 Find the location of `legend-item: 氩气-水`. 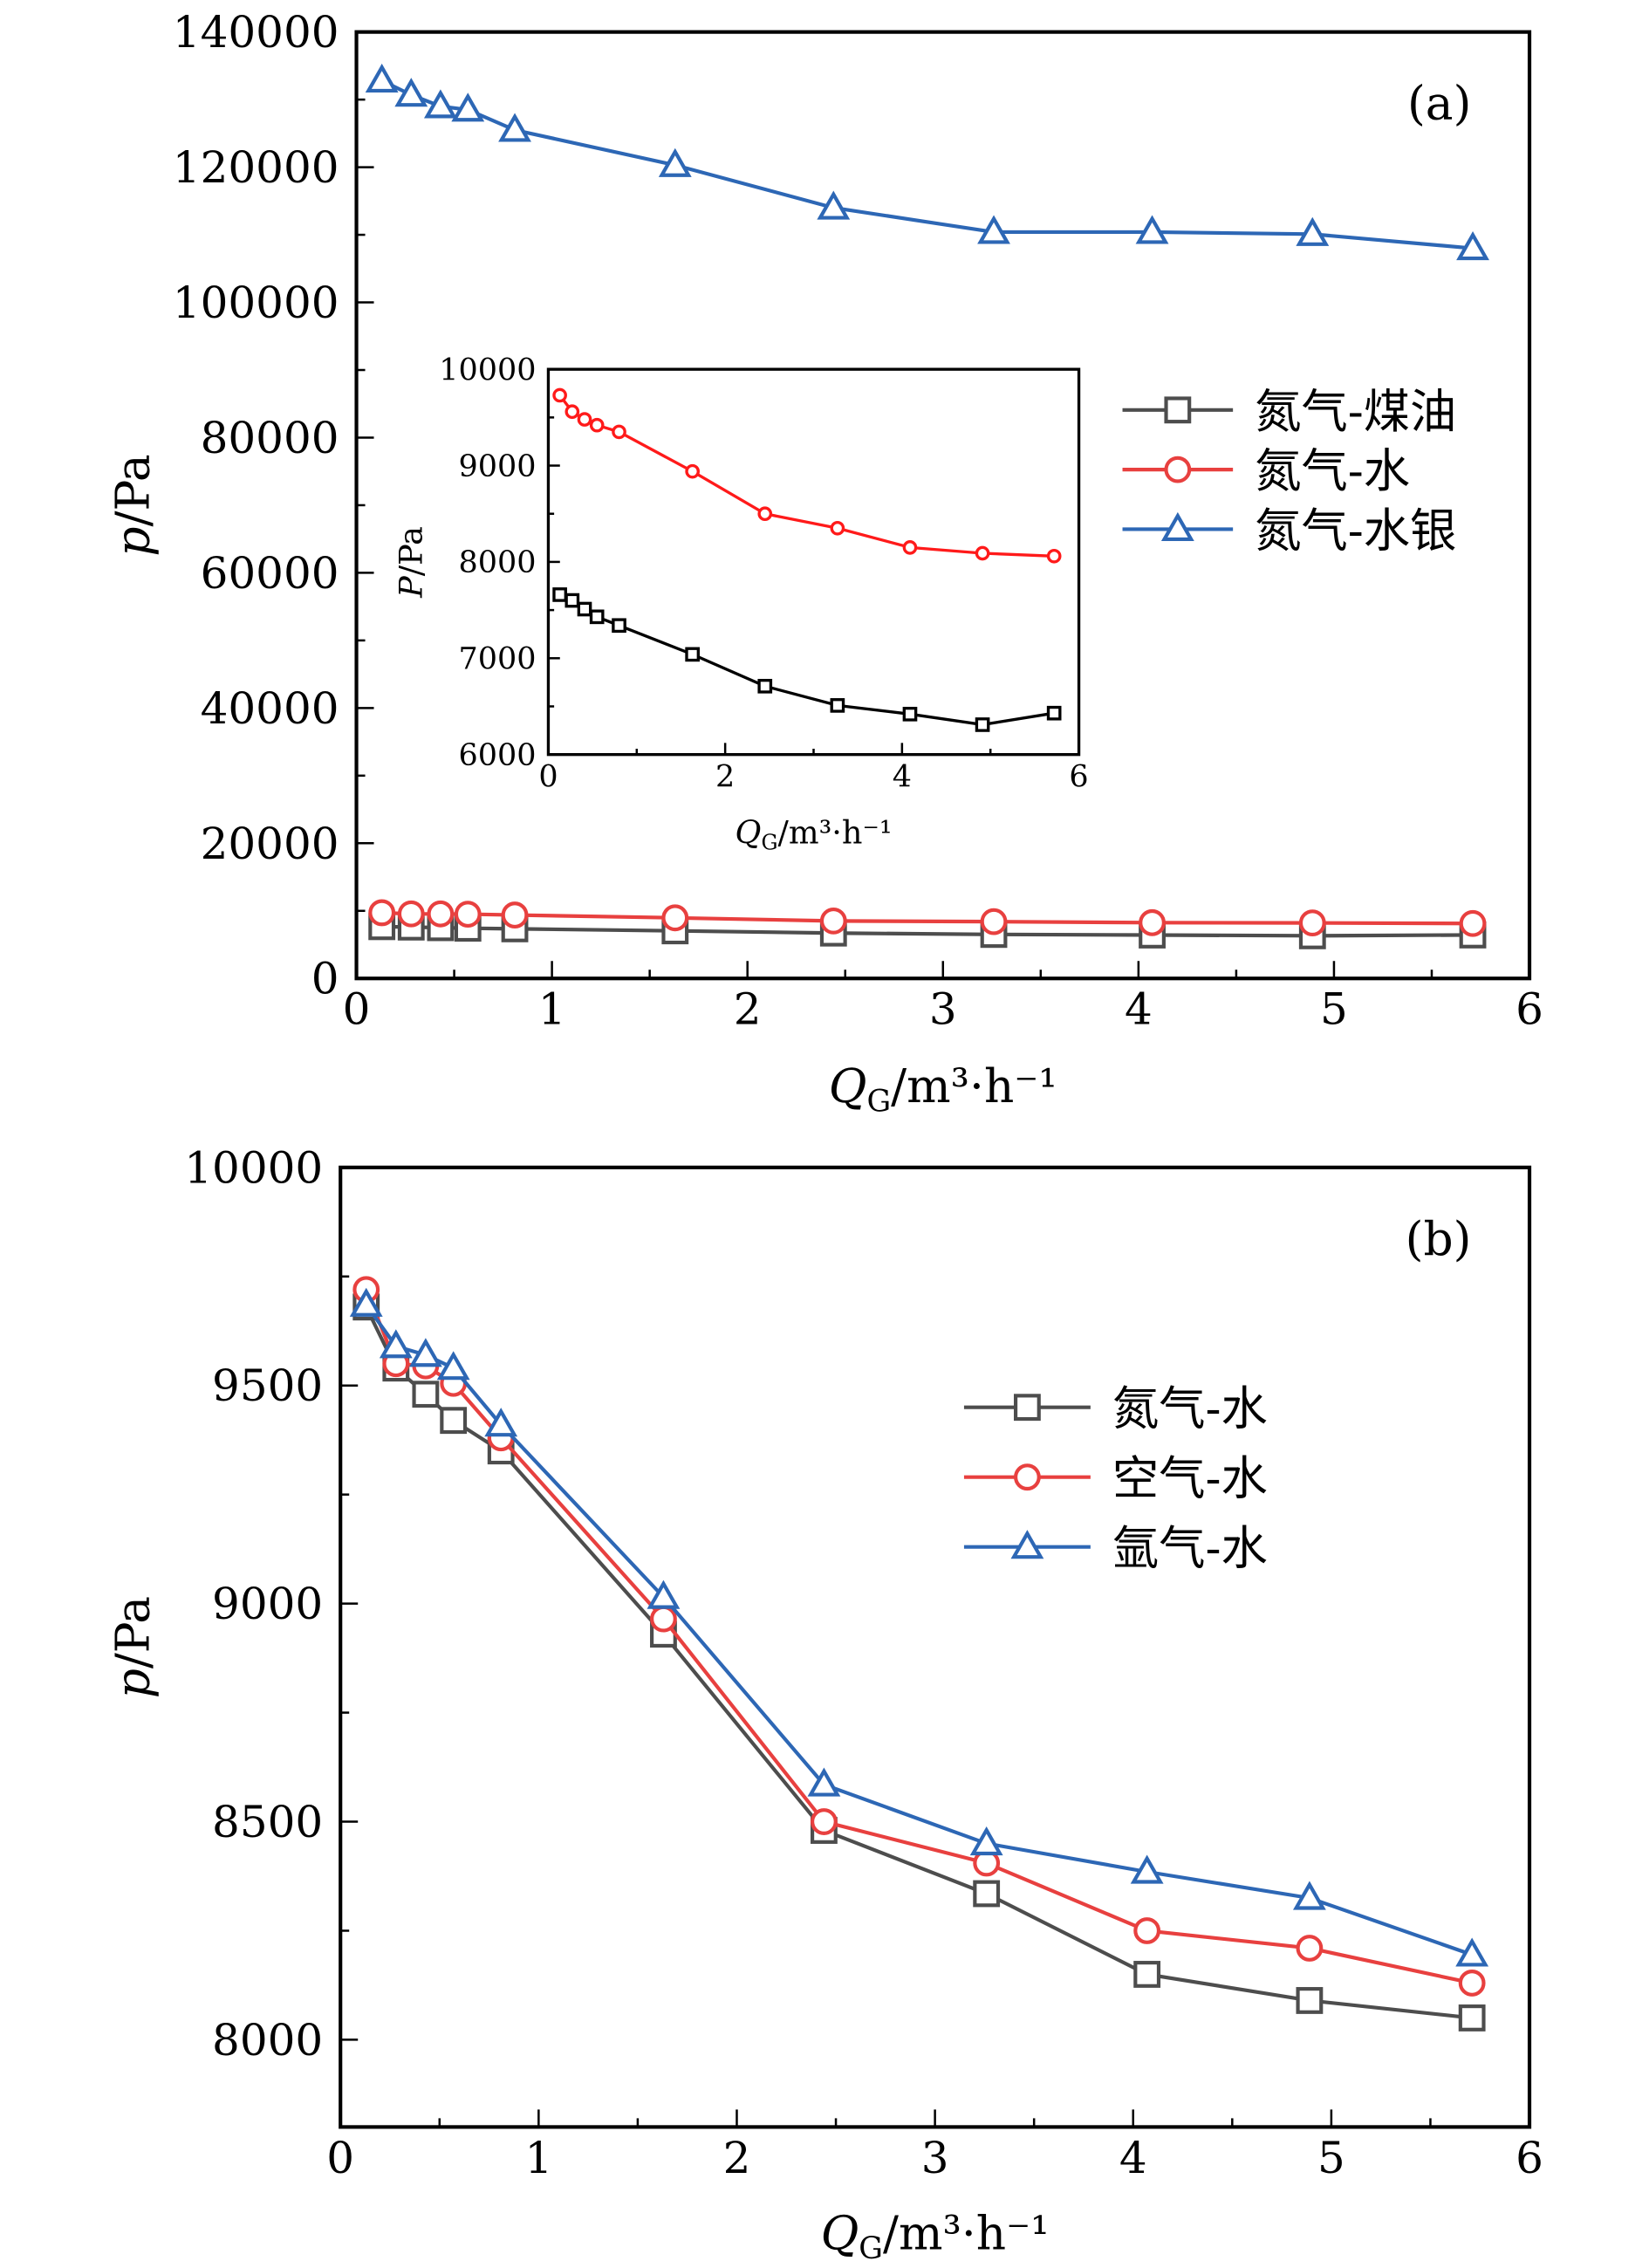

legend-item: 氩气-水 is located at coordinates (1115, 1549).